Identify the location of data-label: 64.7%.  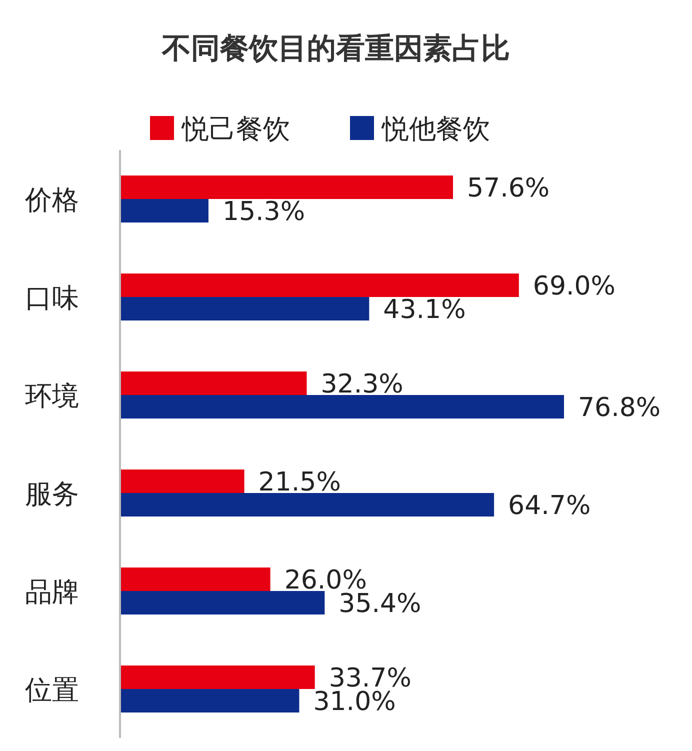
(549, 505).